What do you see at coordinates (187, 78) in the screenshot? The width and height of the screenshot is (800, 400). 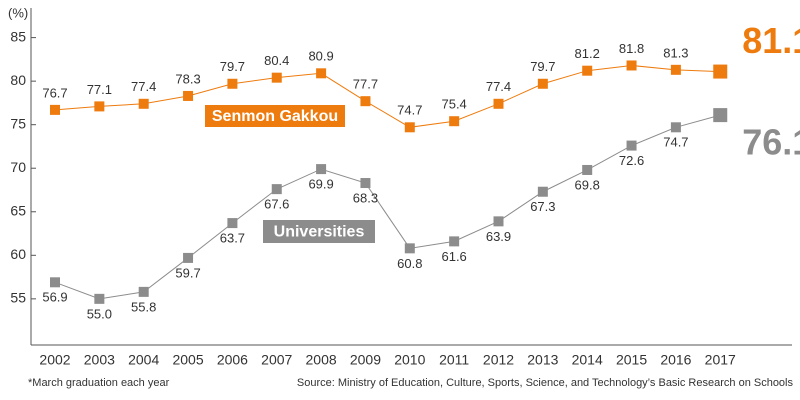 I see `value-label: 78.3` at bounding box center [187, 78].